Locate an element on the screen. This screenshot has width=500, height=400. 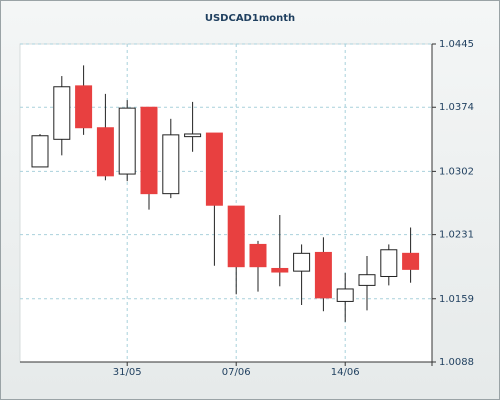
y-tick-label: 1.0445 is located at coordinates (456, 44).